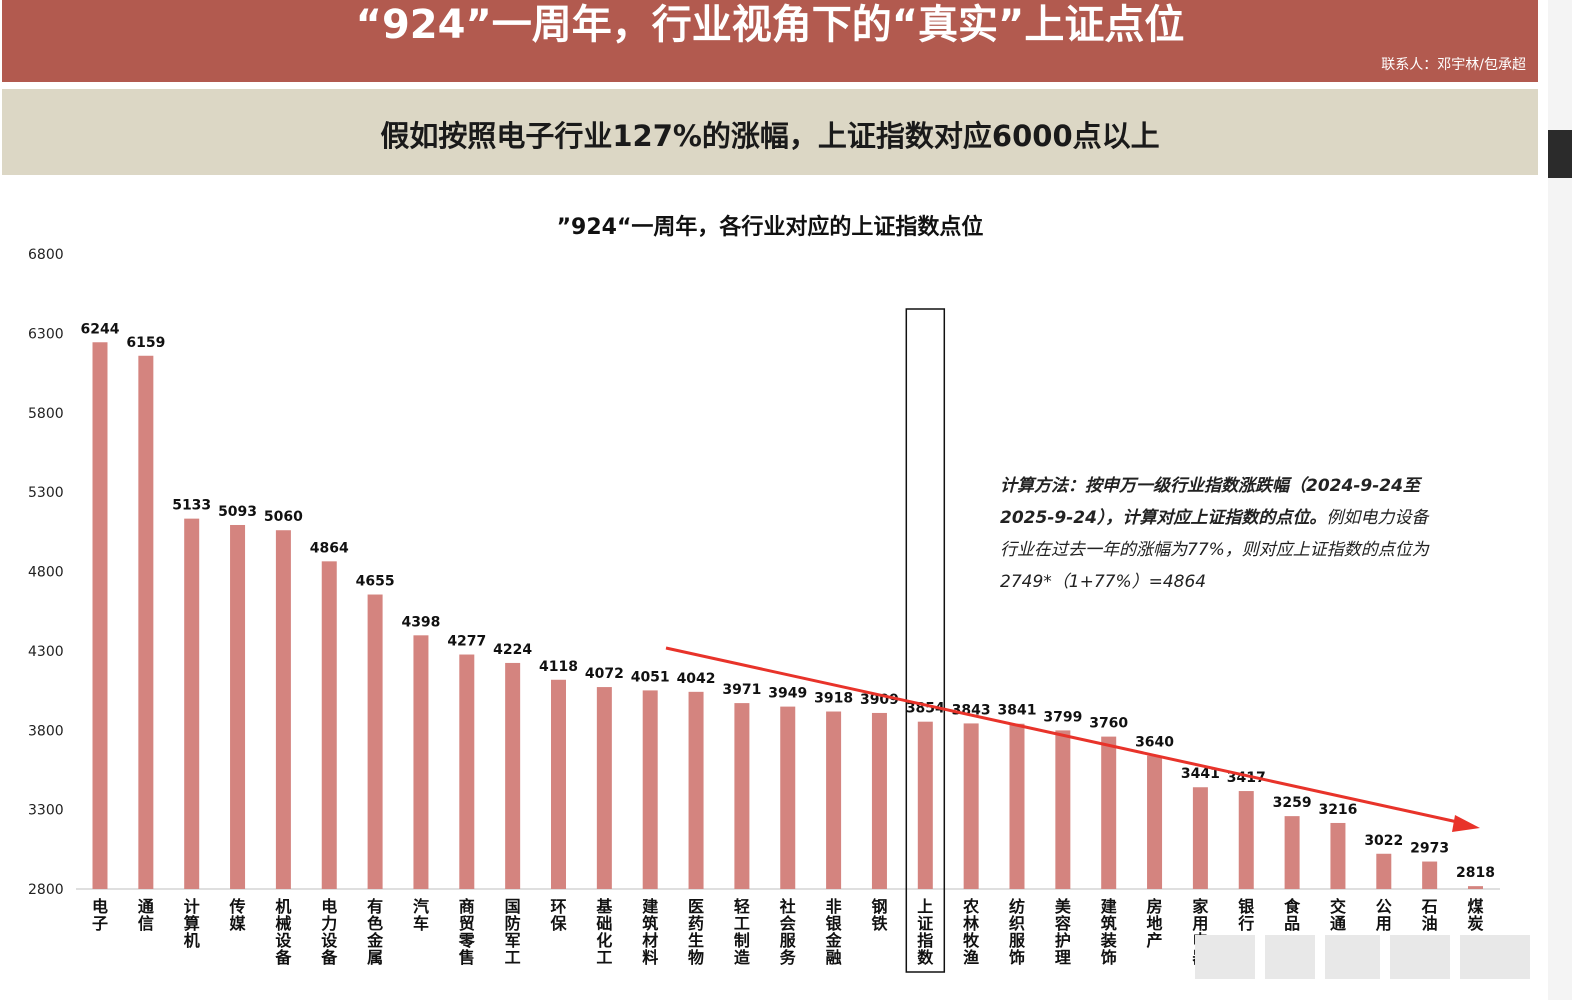 Image resolution: width=1572 pixels, height=1000 pixels. What do you see at coordinates (1108, 932) in the screenshot?
I see `category-label: 建筑装饰` at bounding box center [1108, 932].